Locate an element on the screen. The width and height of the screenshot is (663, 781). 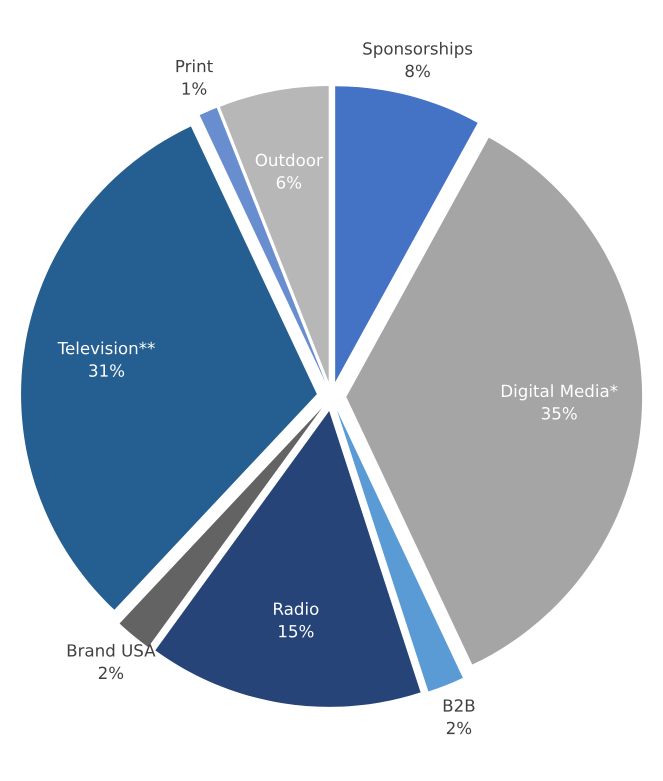
slice-label: Outdoor is located at coordinates (289, 159).